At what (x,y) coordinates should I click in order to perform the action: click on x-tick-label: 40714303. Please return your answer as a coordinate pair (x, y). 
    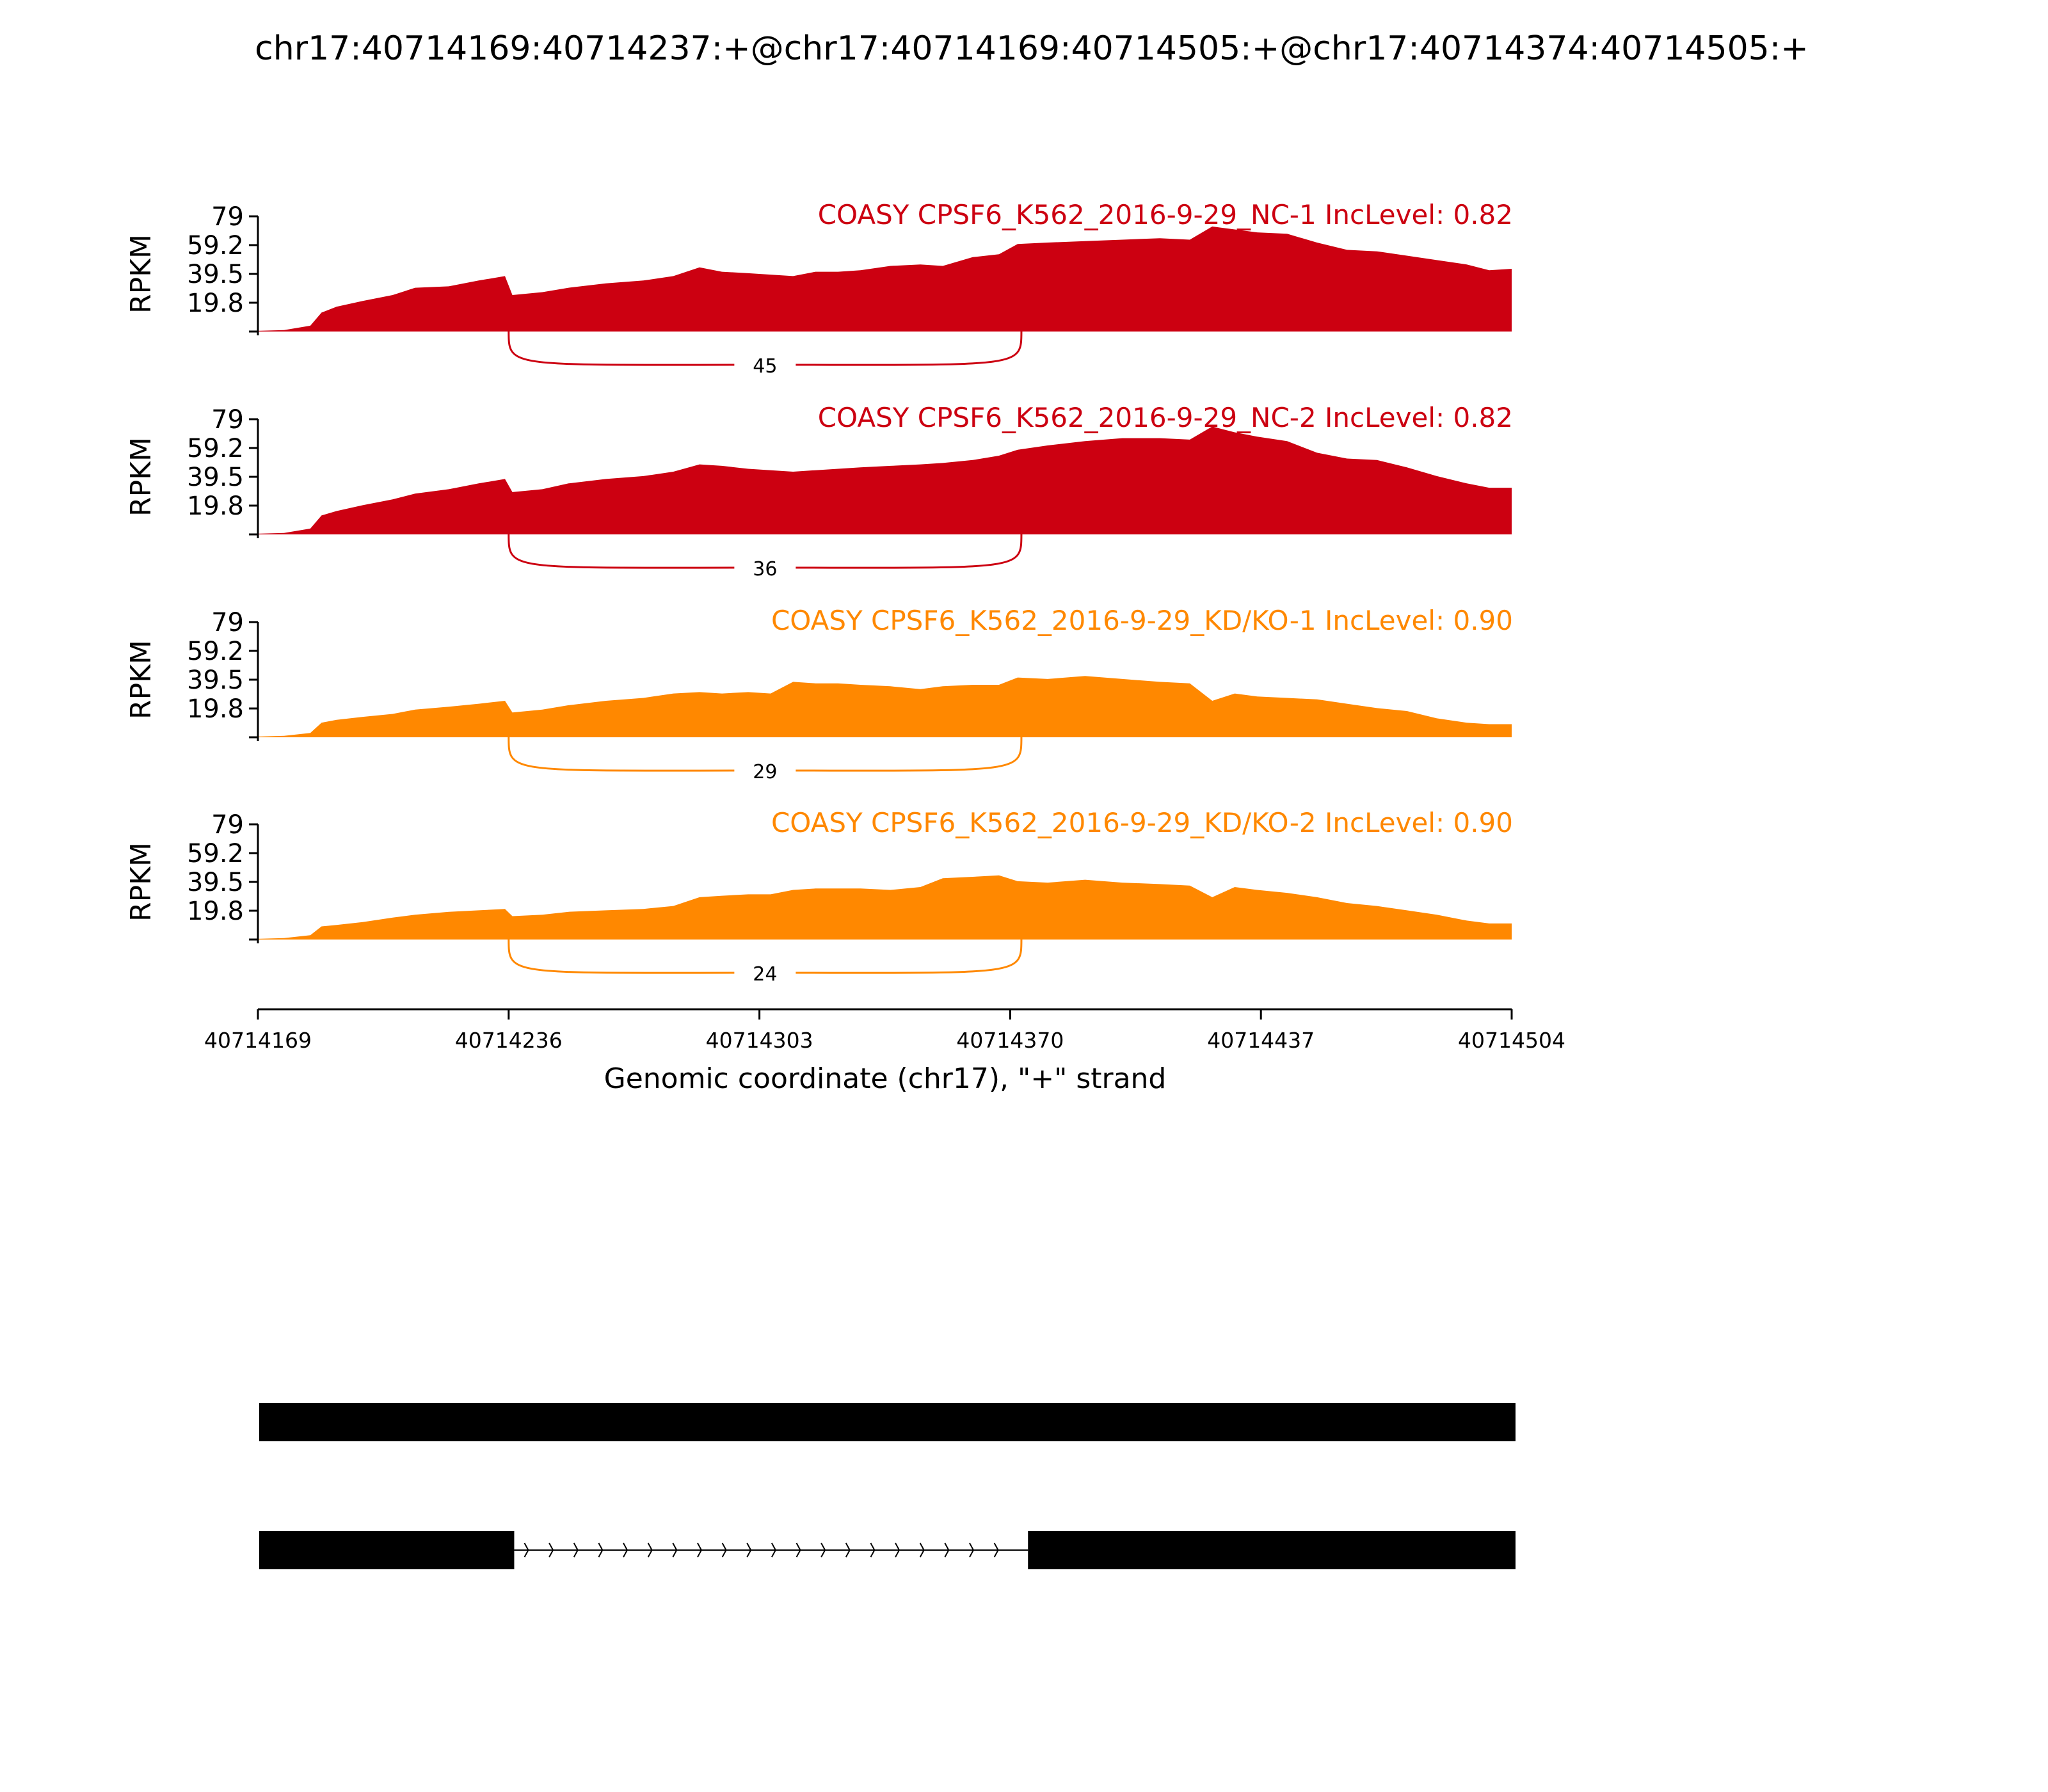
    Looking at the image, I should click on (759, 1040).